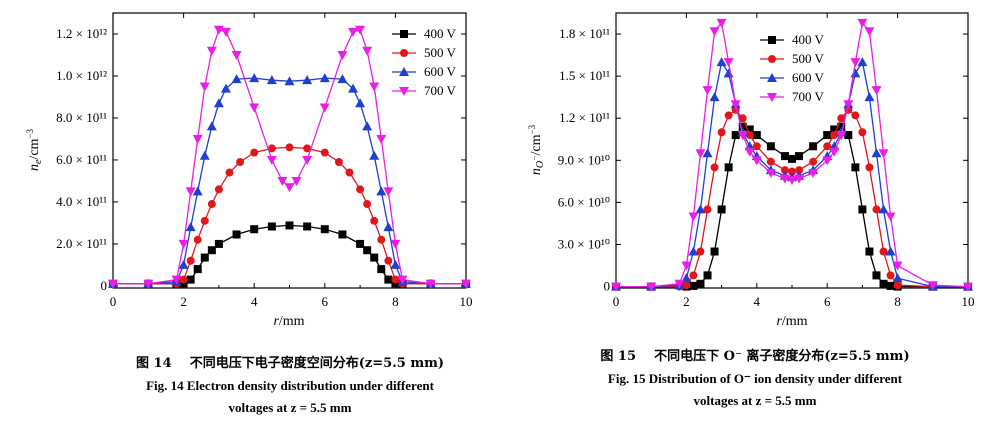  I want to click on y-axis-label: nO−/cm−3, so click(536, 149).